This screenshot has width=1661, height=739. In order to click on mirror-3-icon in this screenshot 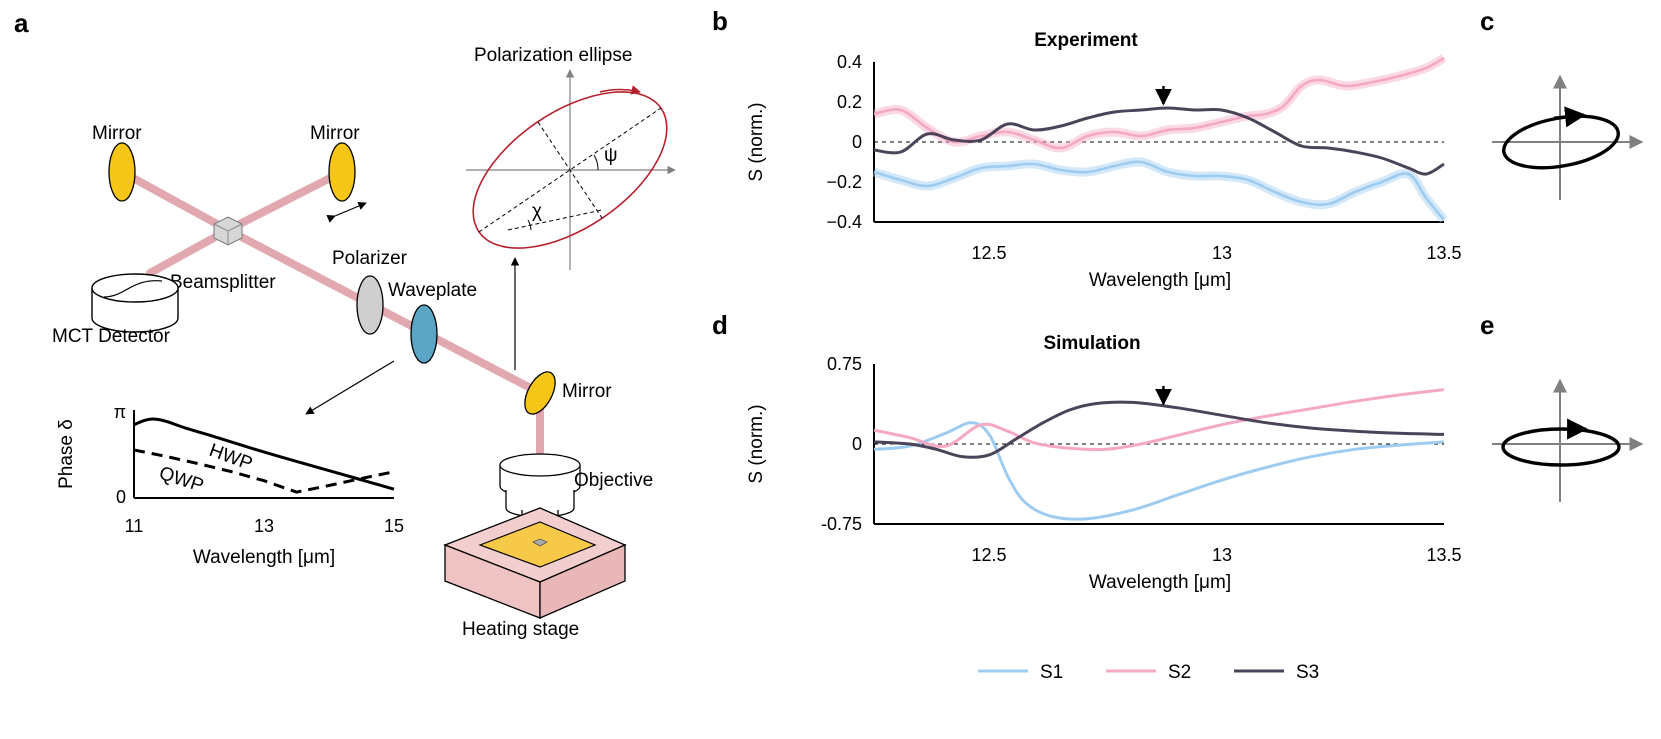, I will do `click(540, 393)`.